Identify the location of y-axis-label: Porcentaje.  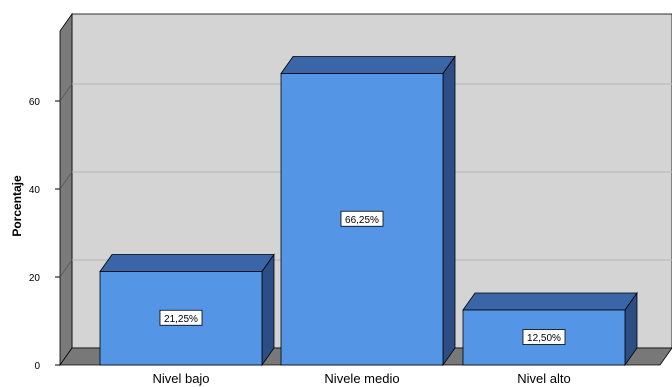
(17, 206).